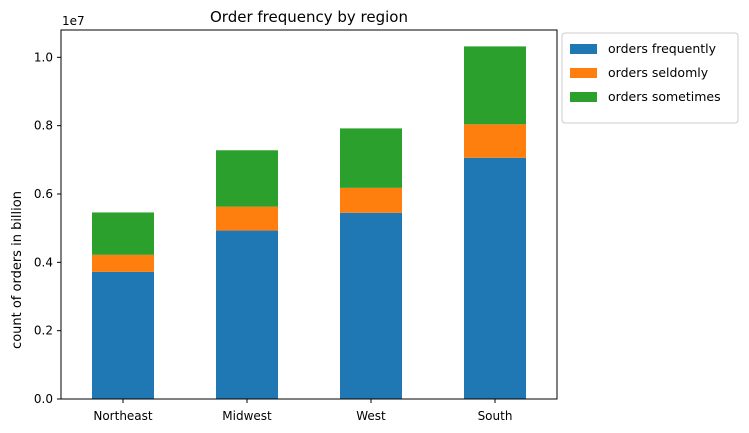 The height and width of the screenshot is (433, 749). I want to click on chart-title: Order frequency by region, so click(309, 17).